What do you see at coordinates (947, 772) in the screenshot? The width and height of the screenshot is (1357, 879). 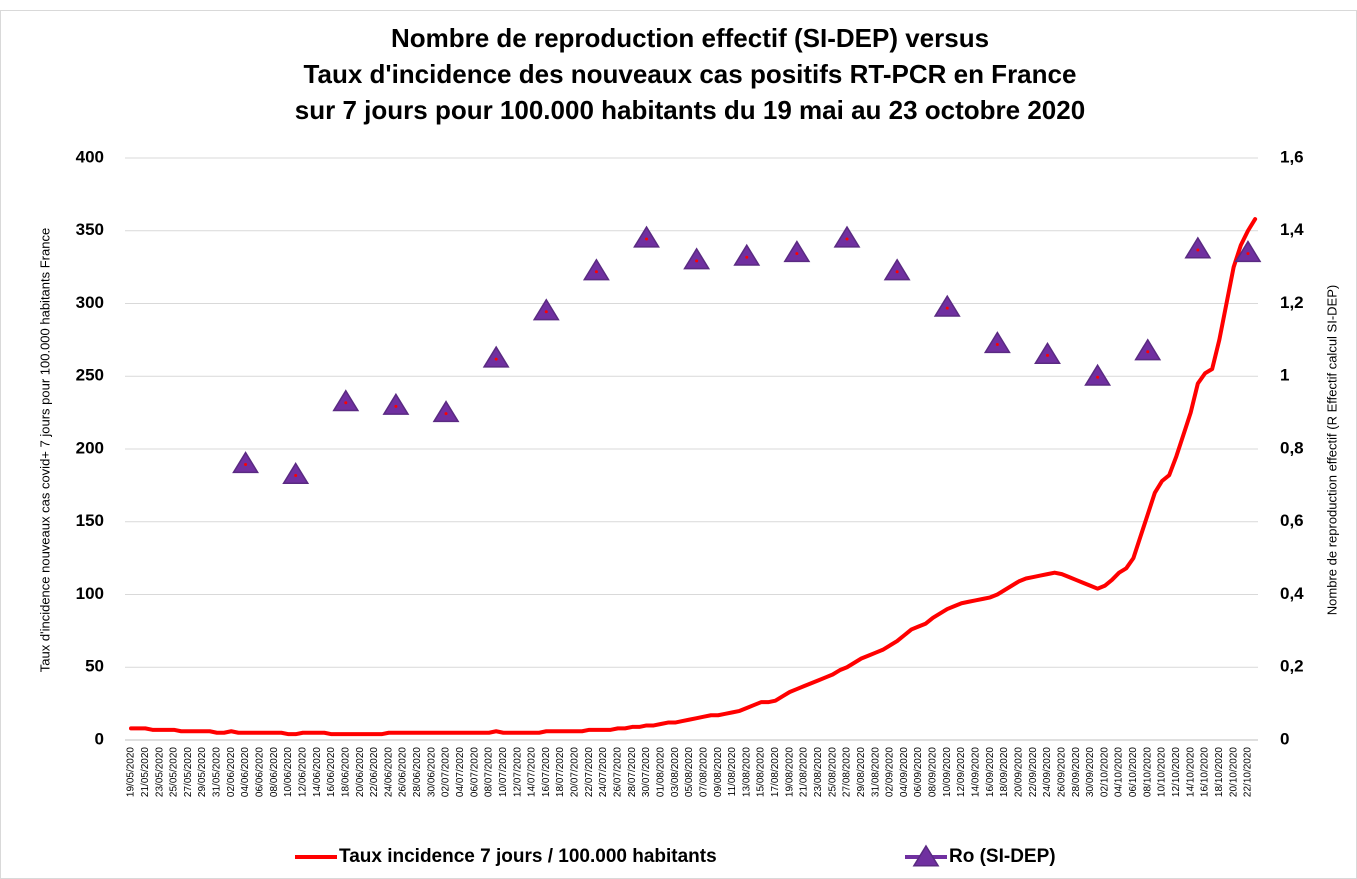 I see `x-tick-label: 10/09/2020` at bounding box center [947, 772].